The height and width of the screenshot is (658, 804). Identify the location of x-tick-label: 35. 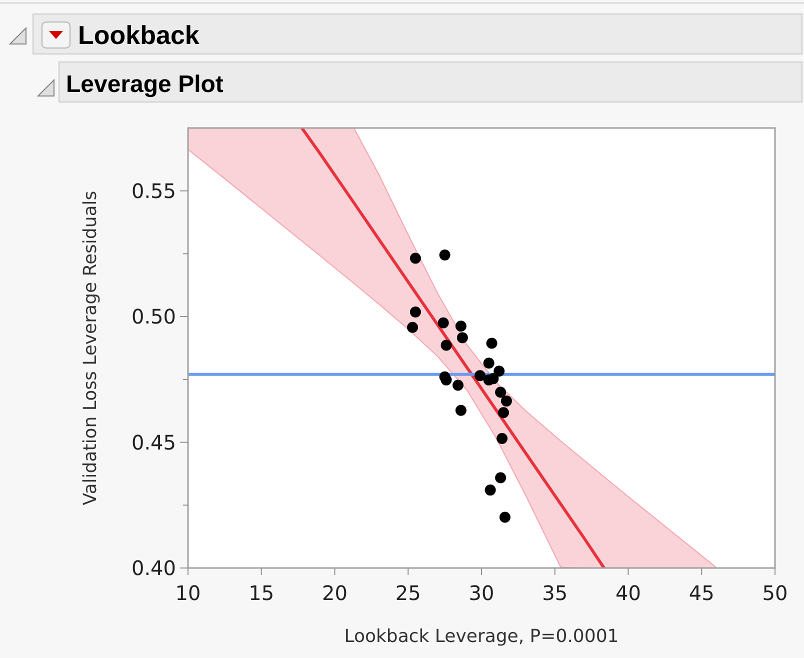
(555, 593).